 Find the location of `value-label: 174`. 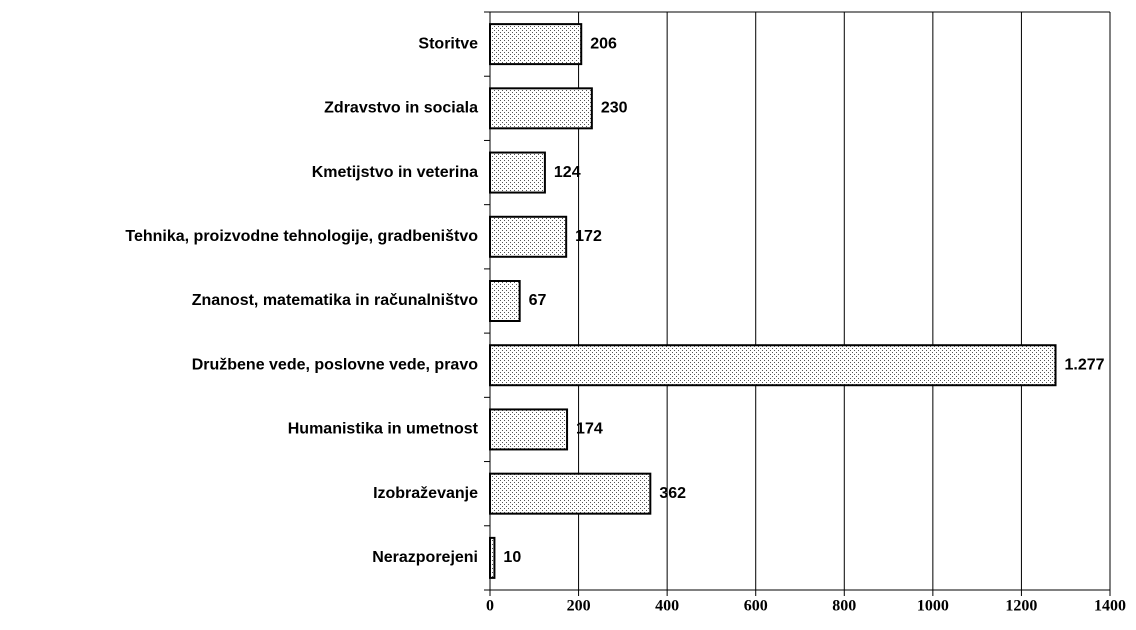

value-label: 174 is located at coordinates (589, 429).